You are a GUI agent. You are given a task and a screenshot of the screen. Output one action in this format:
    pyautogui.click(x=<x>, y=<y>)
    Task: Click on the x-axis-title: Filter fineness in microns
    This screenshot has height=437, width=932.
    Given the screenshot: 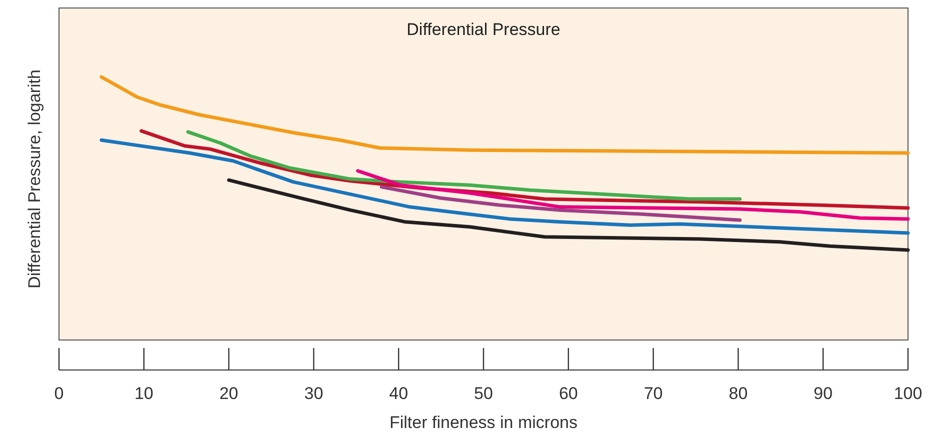 What is the action you would take?
    pyautogui.click(x=483, y=422)
    